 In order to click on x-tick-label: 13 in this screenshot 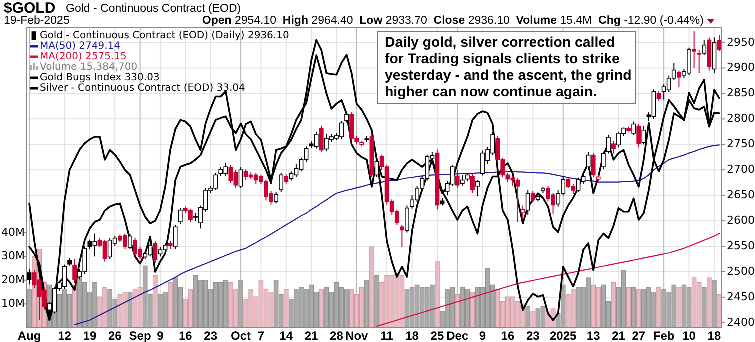, I will do `click(593, 335)`.